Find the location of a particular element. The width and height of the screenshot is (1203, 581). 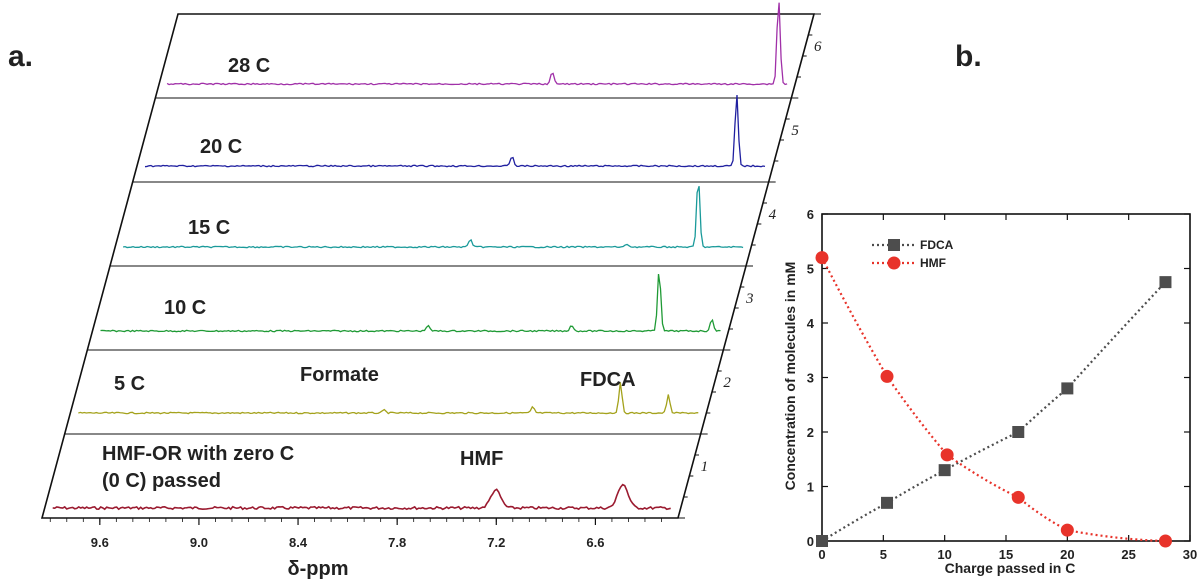

concentration-legend: FDCA HMF is located at coordinates (913, 254).